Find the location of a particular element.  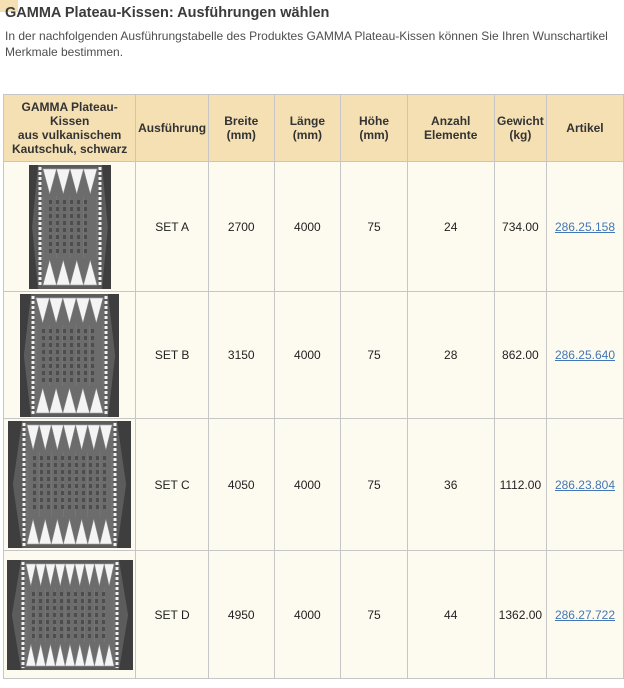

column-header-ausfuehrung: Ausführung is located at coordinates (172, 128).